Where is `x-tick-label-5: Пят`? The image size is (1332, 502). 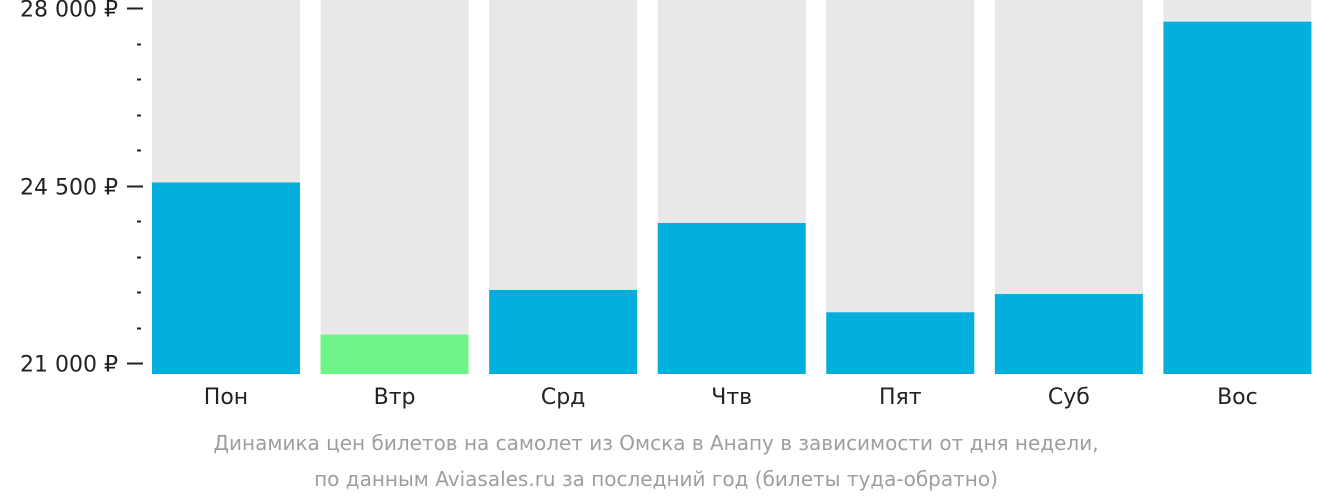 x-tick-label-5: Пят is located at coordinates (900, 397).